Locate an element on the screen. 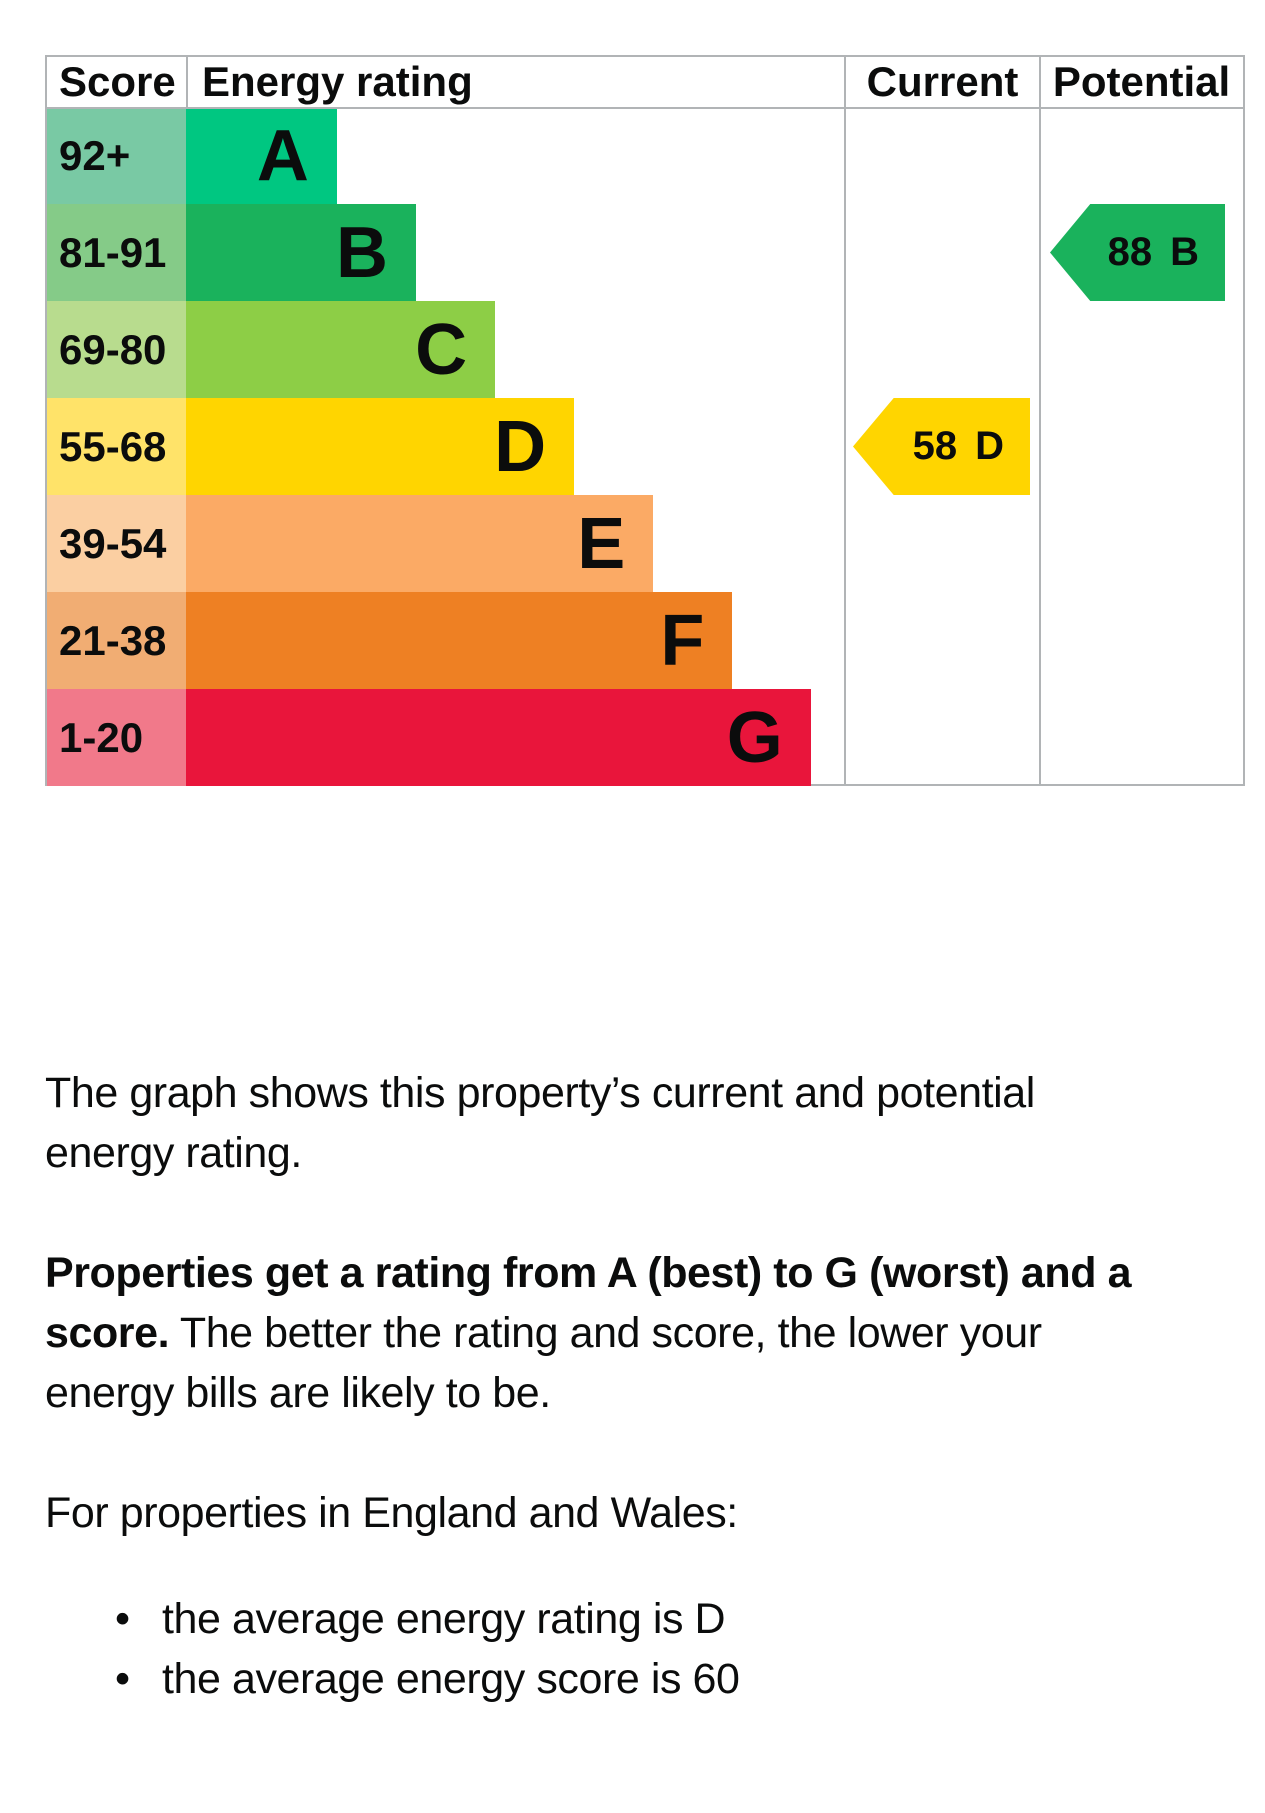 The height and width of the screenshot is (1813, 1265). band-row-f: 21-38 F is located at coordinates (645, 640).